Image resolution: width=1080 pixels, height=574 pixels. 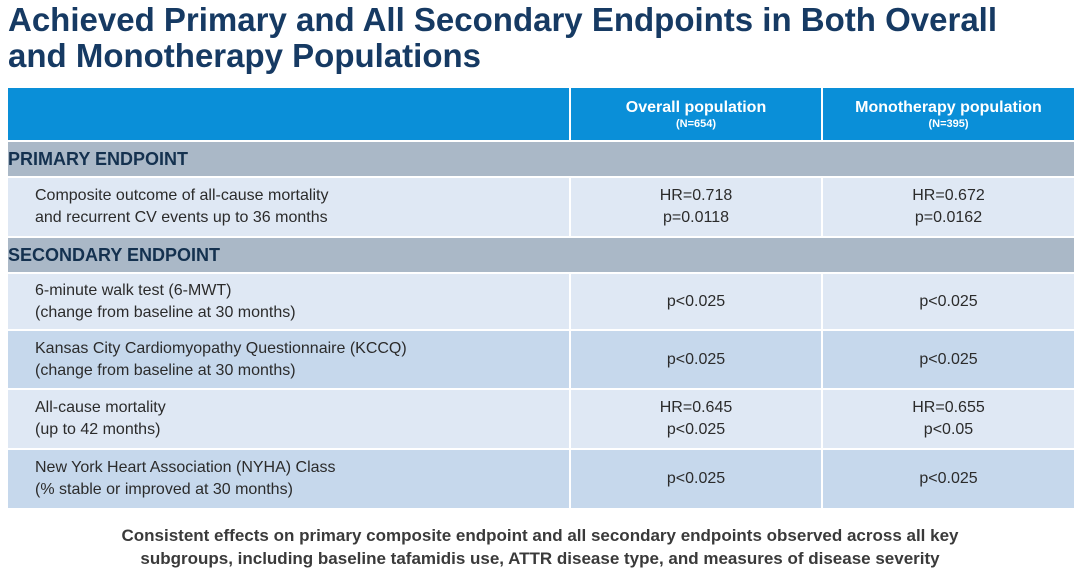 I want to click on result-line: HR=0.718, so click(x=696, y=195).